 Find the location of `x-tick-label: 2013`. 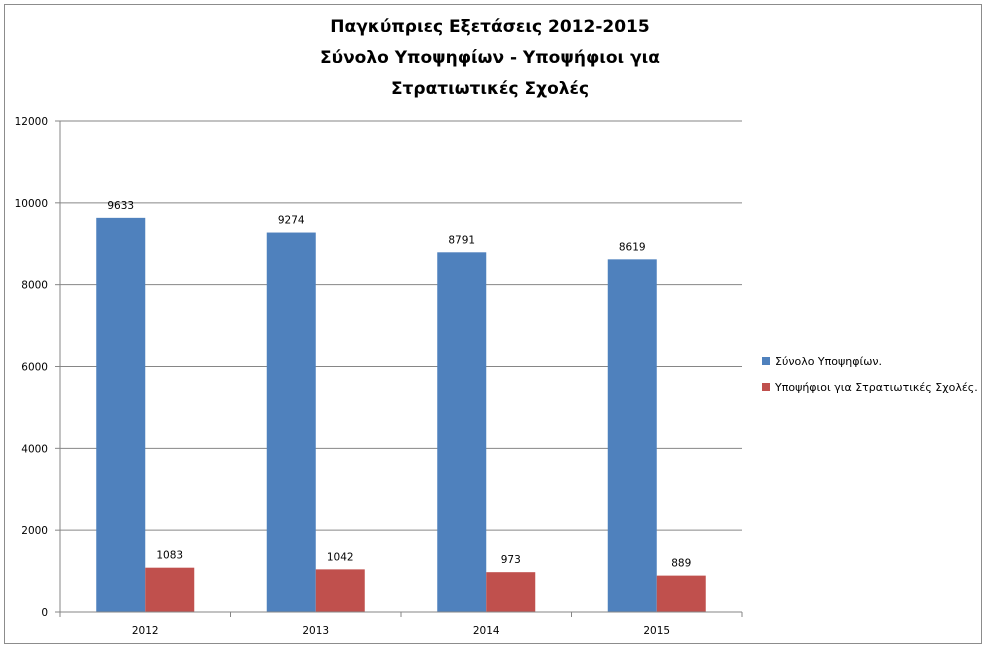

x-tick-label: 2013 is located at coordinates (315, 631).